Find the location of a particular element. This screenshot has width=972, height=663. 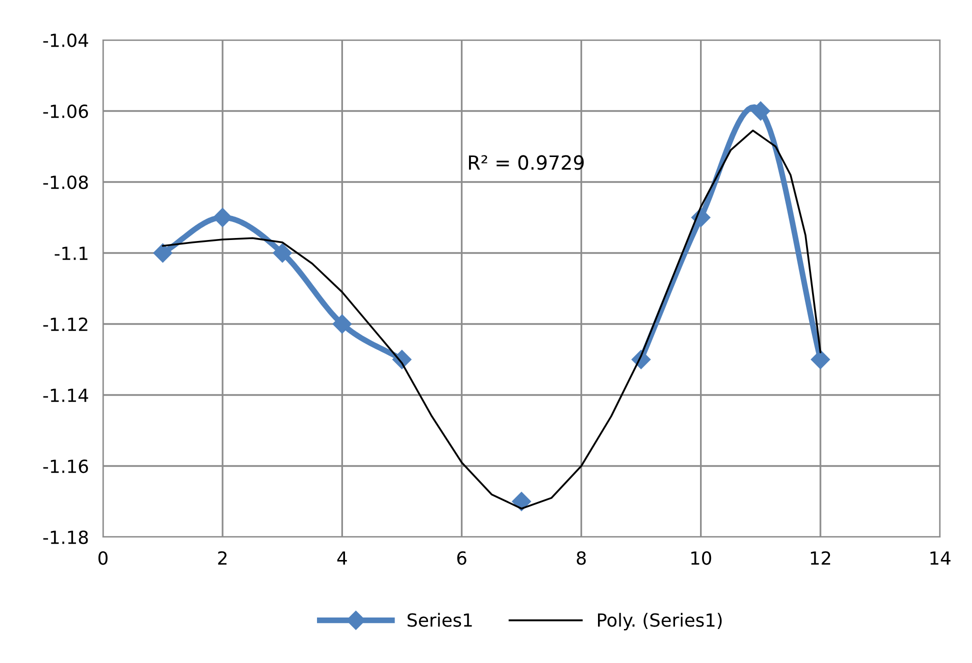

x-tick-label: 6 is located at coordinates (461, 558).